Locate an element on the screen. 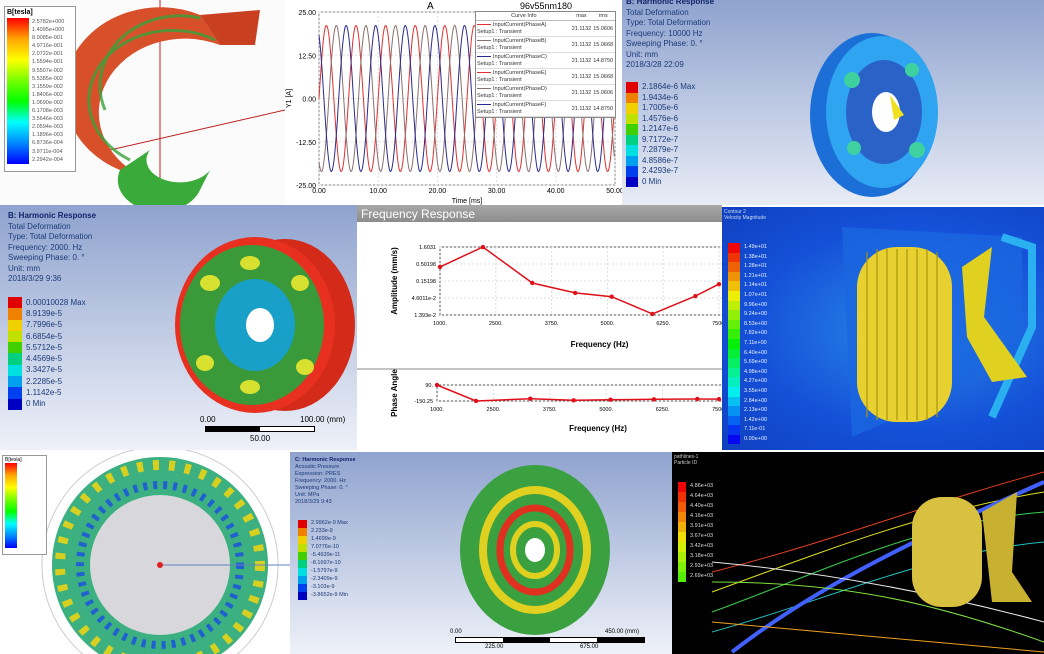  curve-name: InputCurrent(PhaseA) Setup1 : Transient is located at coordinates (524, 28).